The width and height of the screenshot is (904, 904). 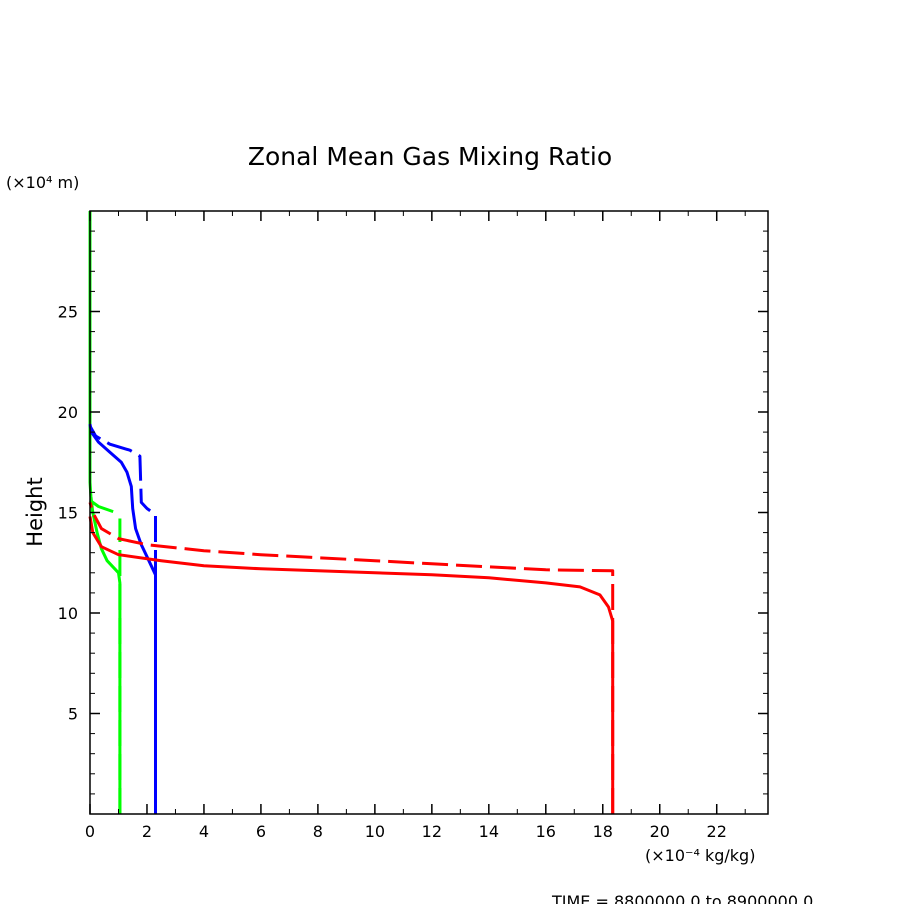 What do you see at coordinates (68, 513) in the screenshot?
I see `y-tick-label: 15` at bounding box center [68, 513].